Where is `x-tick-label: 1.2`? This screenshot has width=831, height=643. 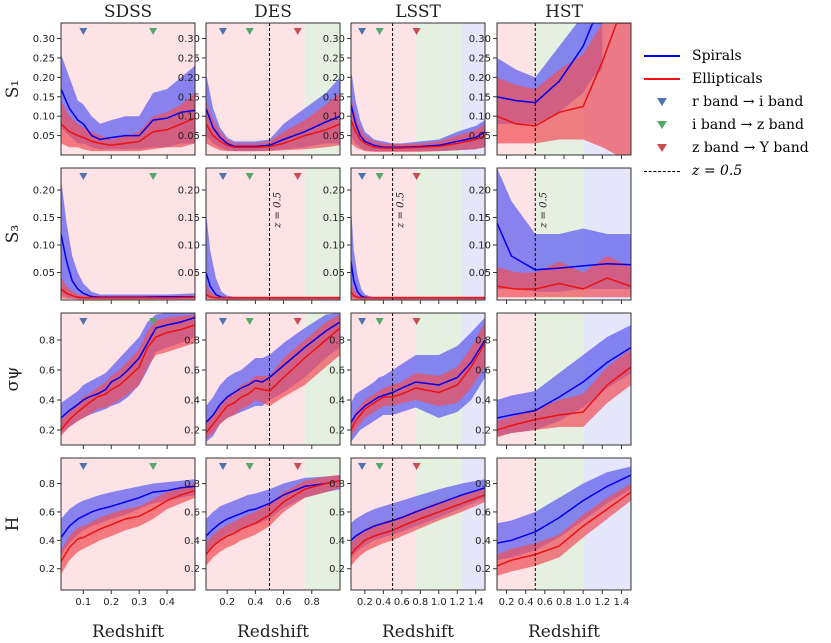 x-tick-label: 1.2 is located at coordinates (457, 602).